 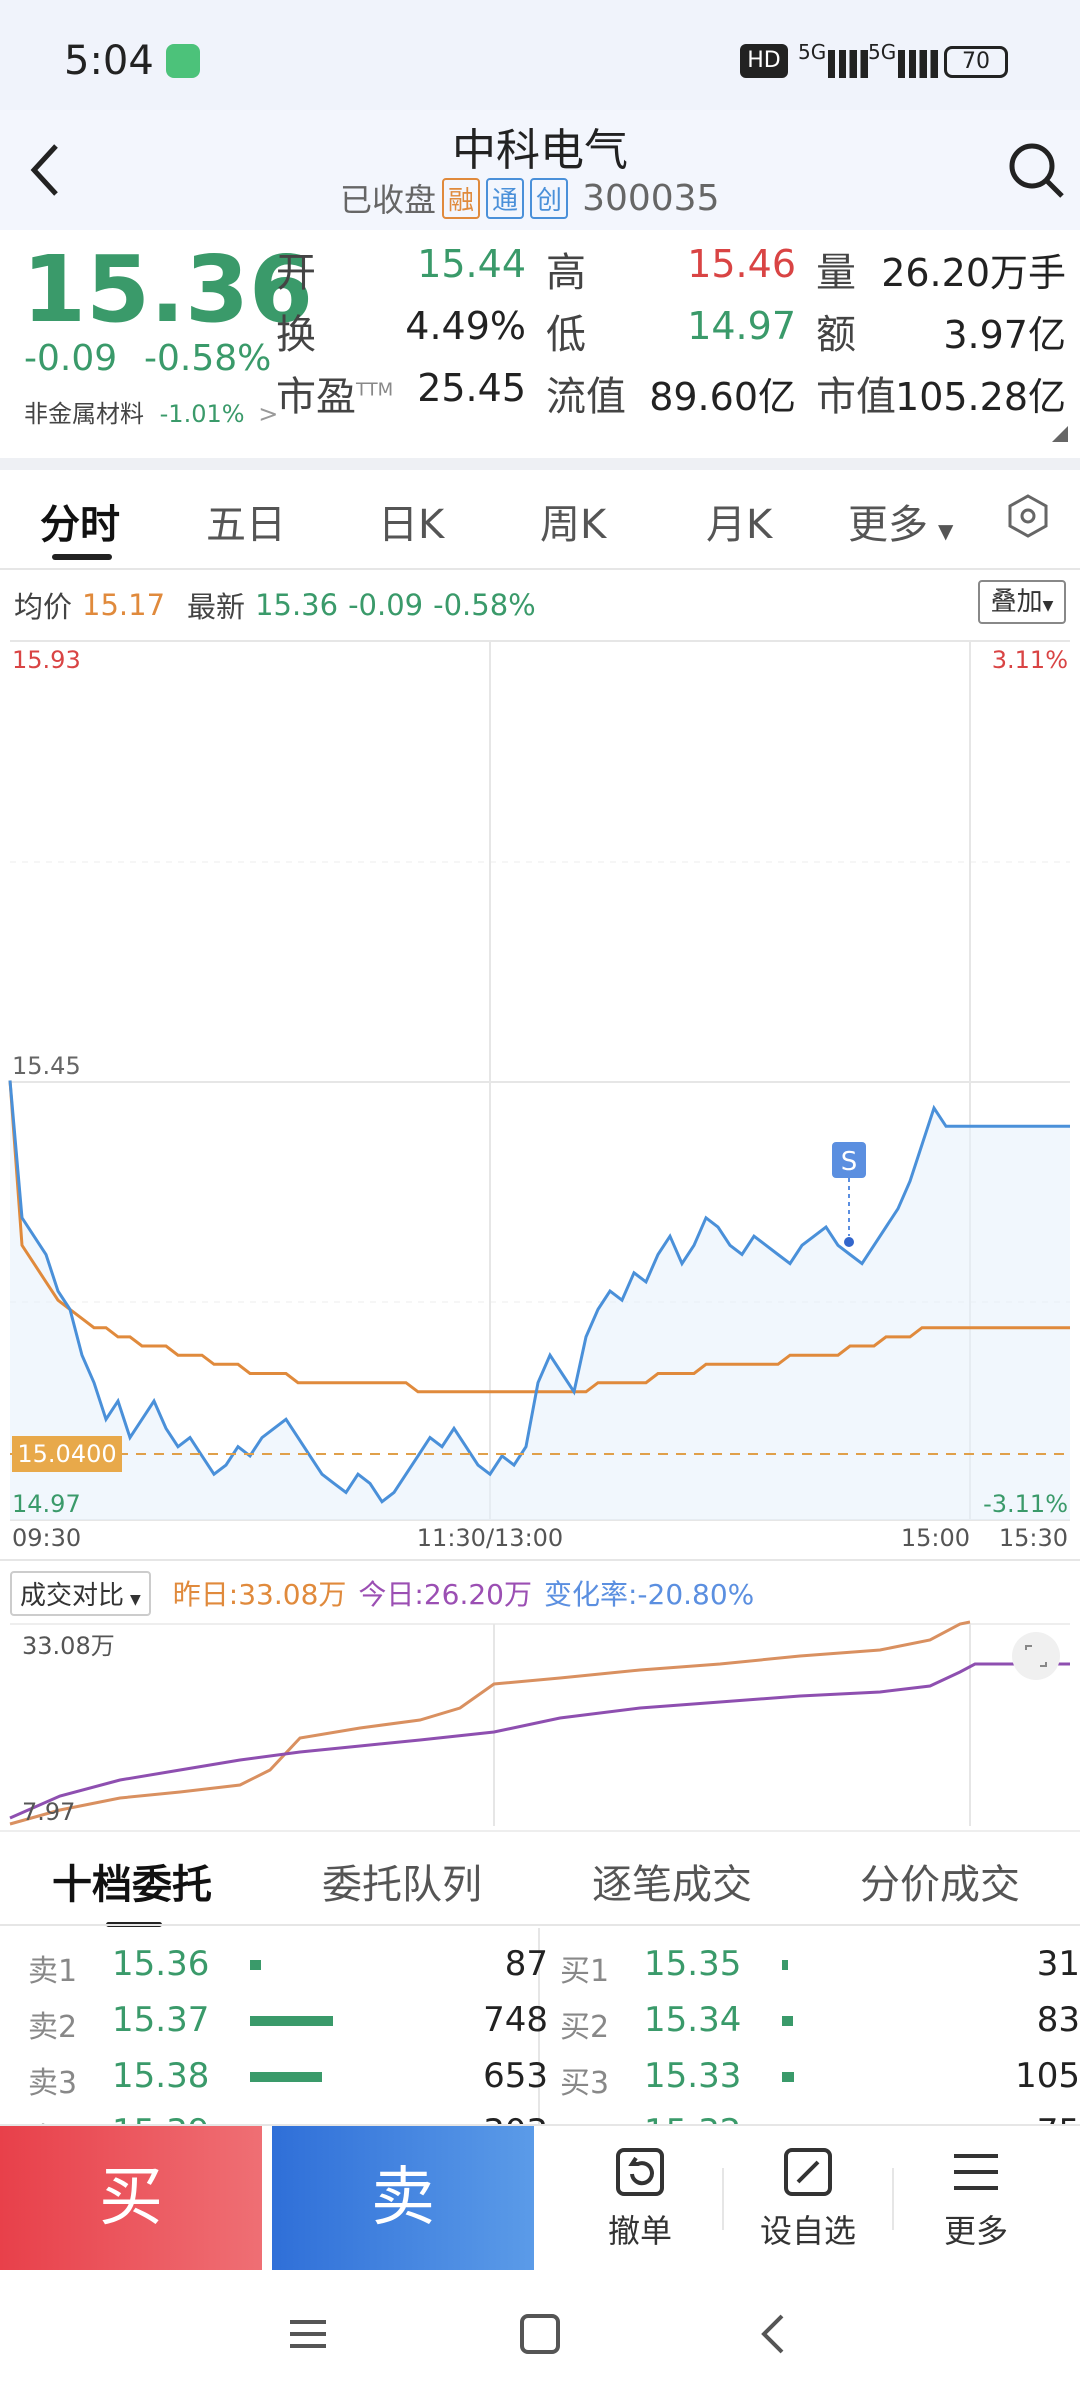 I want to click on edit-icon, so click(x=808, y=2172).